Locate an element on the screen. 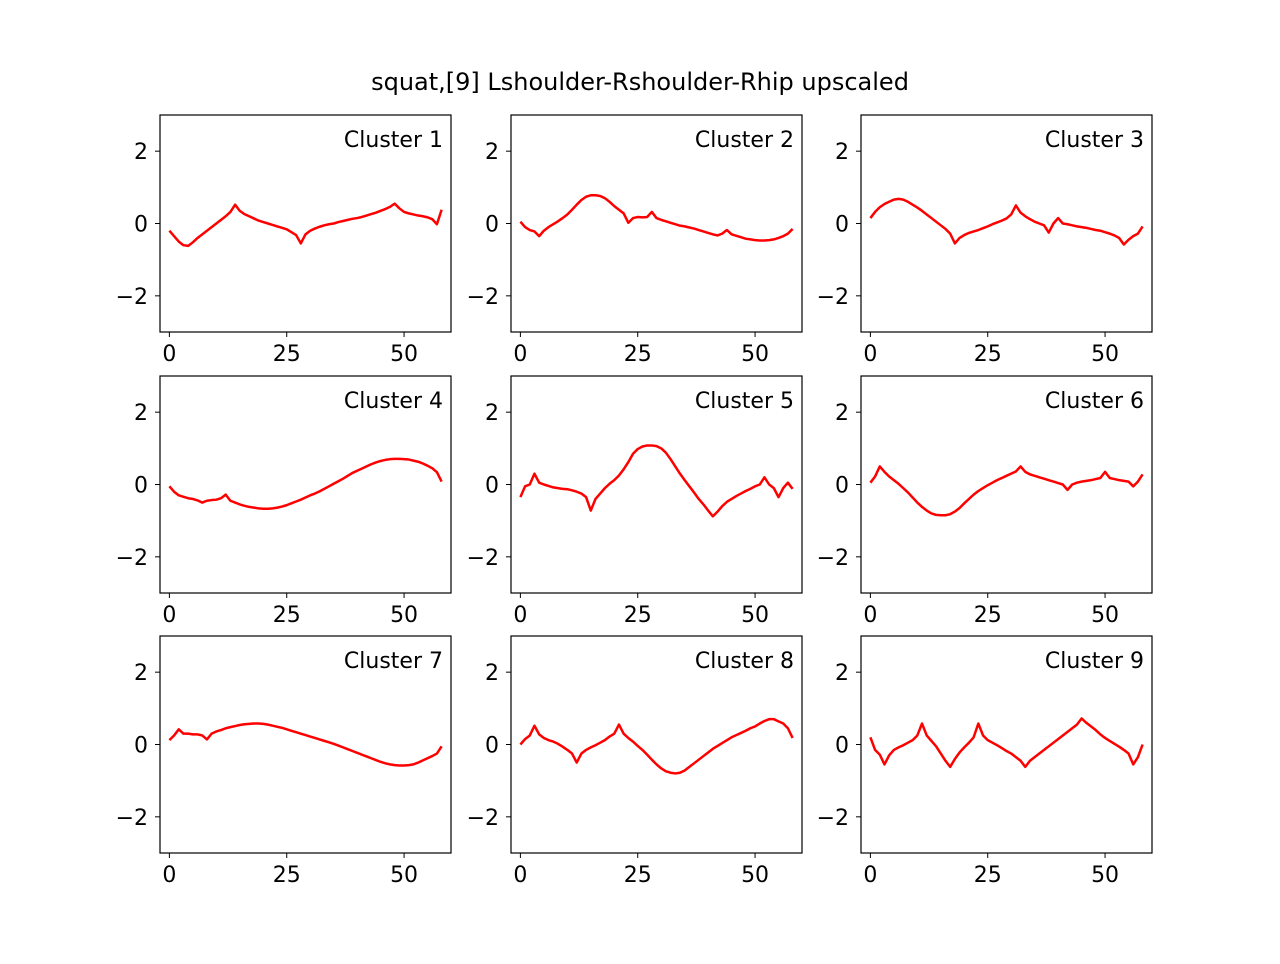  subplot-title: Cluster 7 is located at coordinates (393, 661).